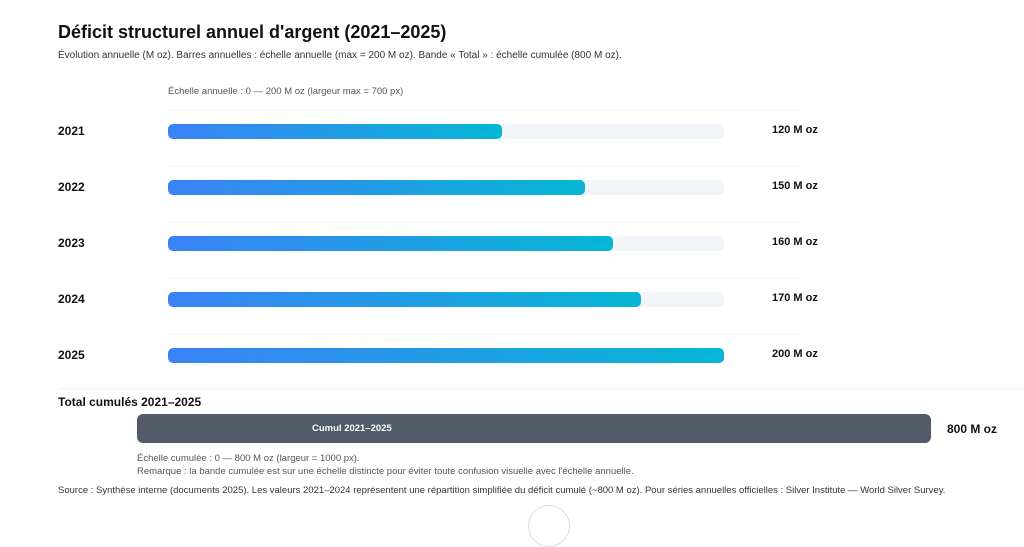  Describe the element at coordinates (71, 299) in the screenshot. I see `year-label: 2024` at that location.